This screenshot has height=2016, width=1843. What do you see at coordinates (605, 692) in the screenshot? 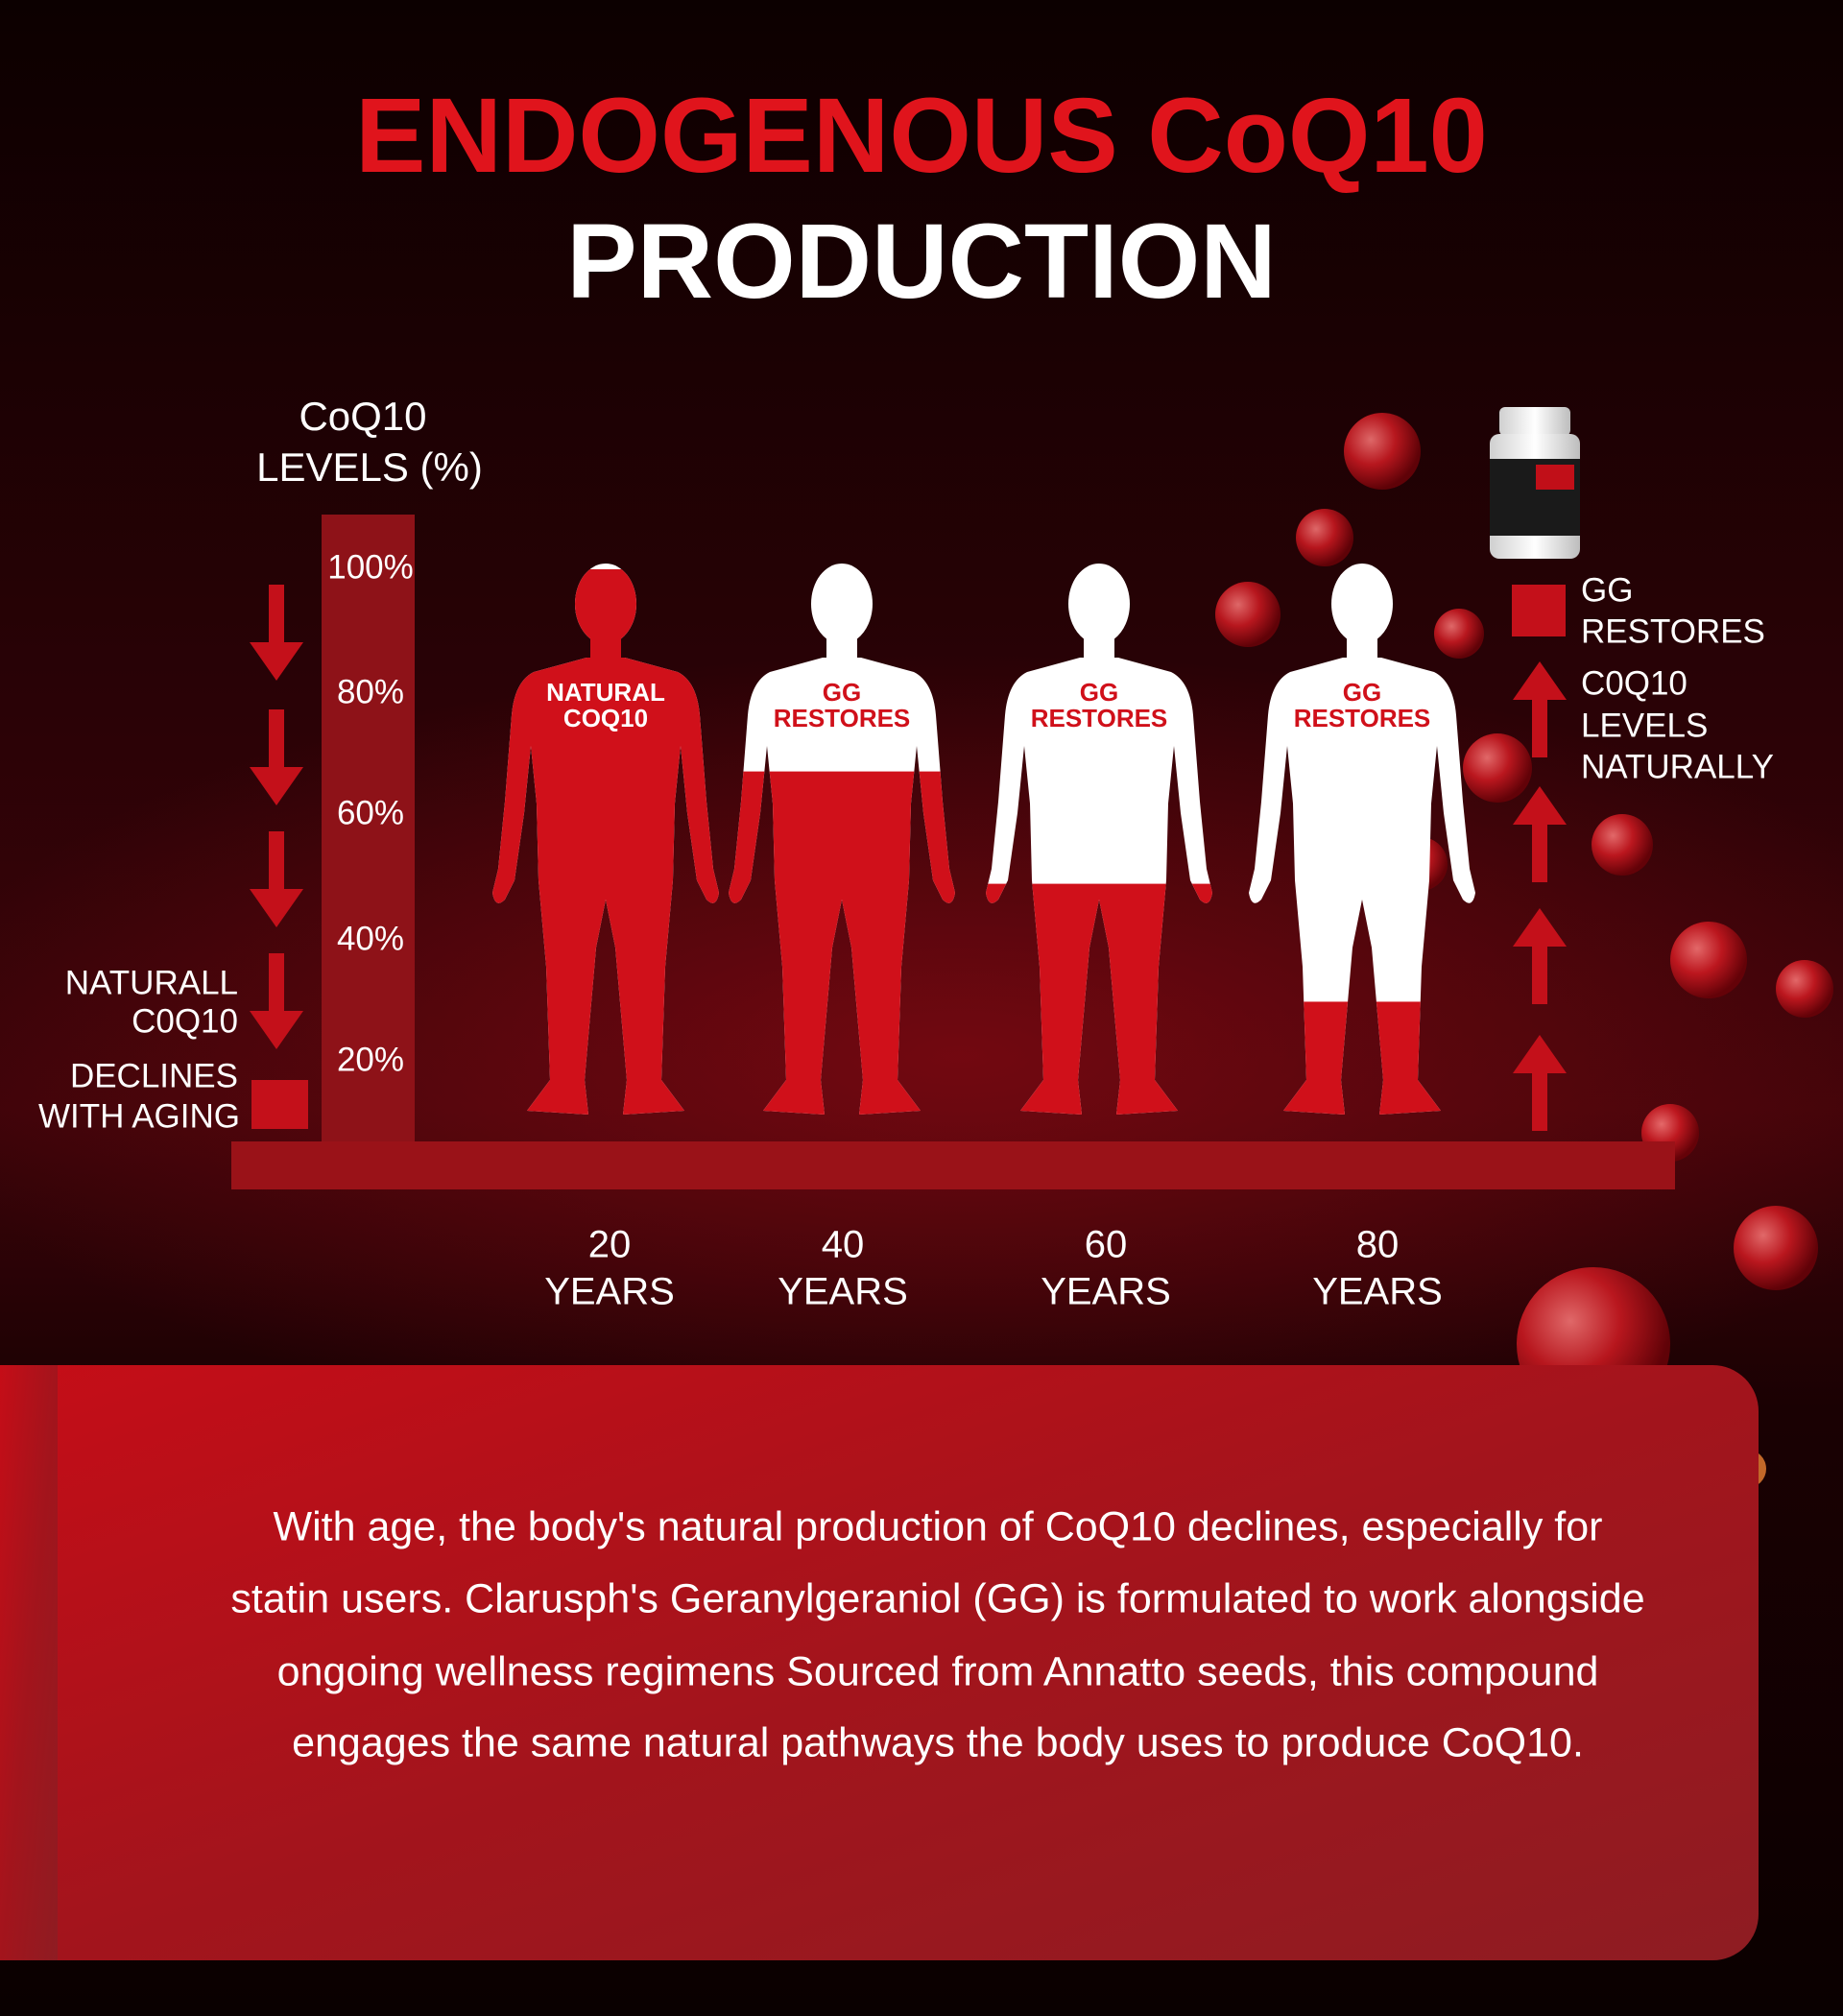
I see `figure-label-line-1: NATURAL` at bounding box center [605, 692].